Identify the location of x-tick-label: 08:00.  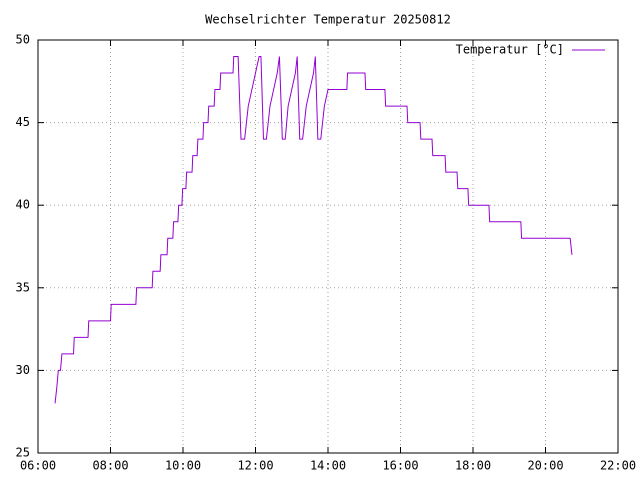
(110, 466).